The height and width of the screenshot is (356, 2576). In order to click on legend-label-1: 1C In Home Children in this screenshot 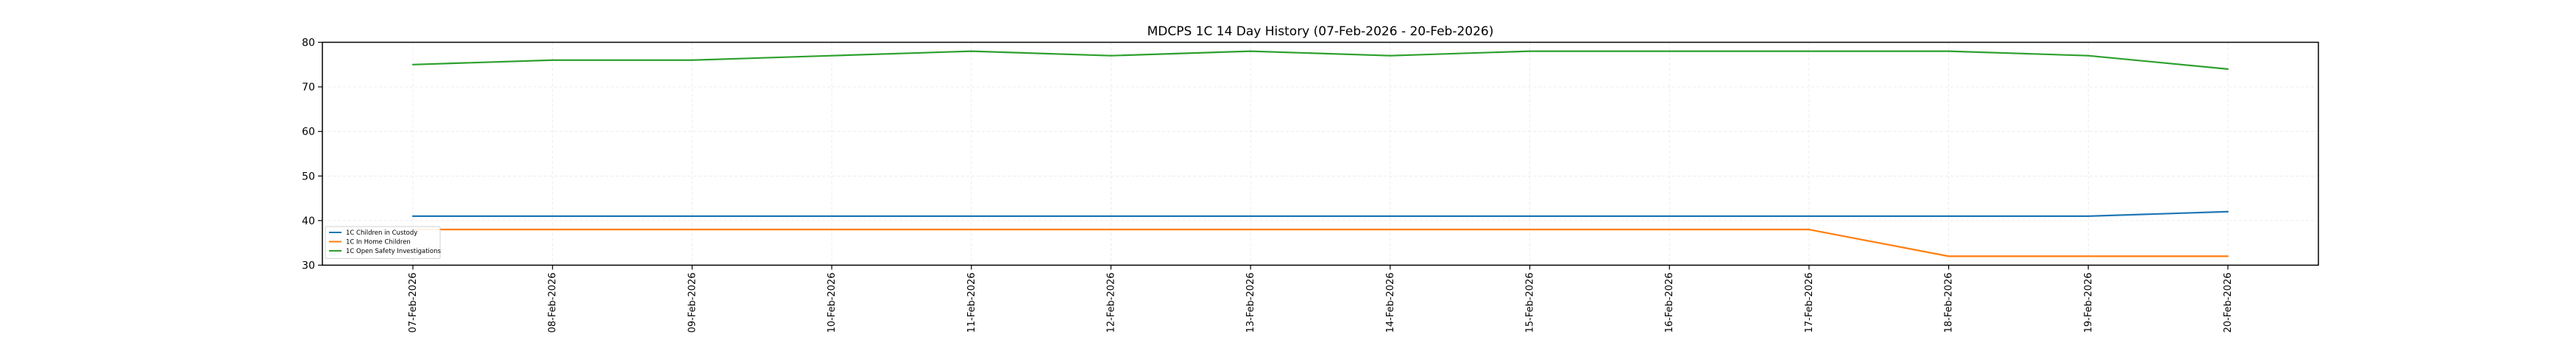, I will do `click(378, 242)`.